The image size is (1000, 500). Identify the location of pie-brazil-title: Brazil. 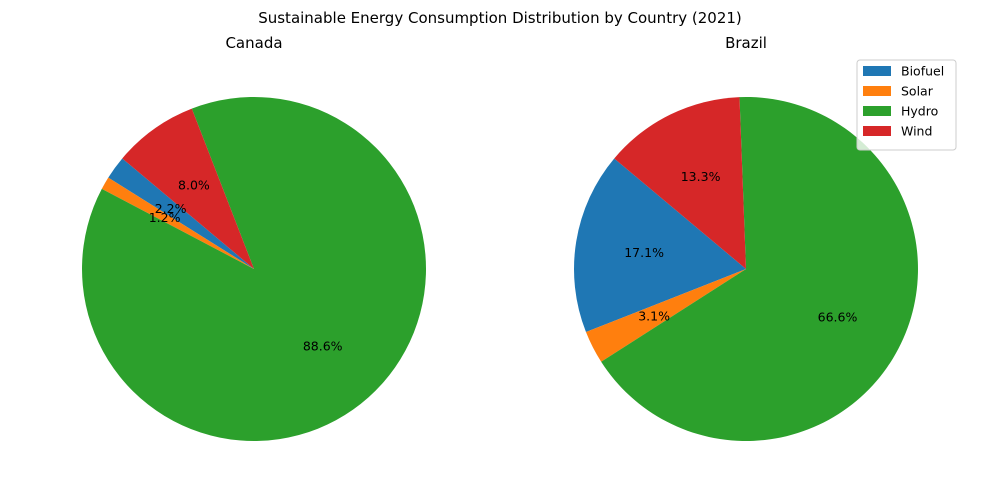
(746, 43).